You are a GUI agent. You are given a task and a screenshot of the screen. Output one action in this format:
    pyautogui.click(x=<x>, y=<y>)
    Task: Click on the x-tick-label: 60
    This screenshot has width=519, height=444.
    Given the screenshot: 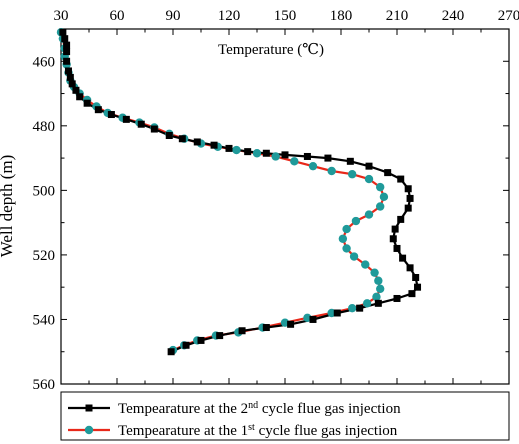 What is the action you would take?
    pyautogui.click(x=117, y=16)
    